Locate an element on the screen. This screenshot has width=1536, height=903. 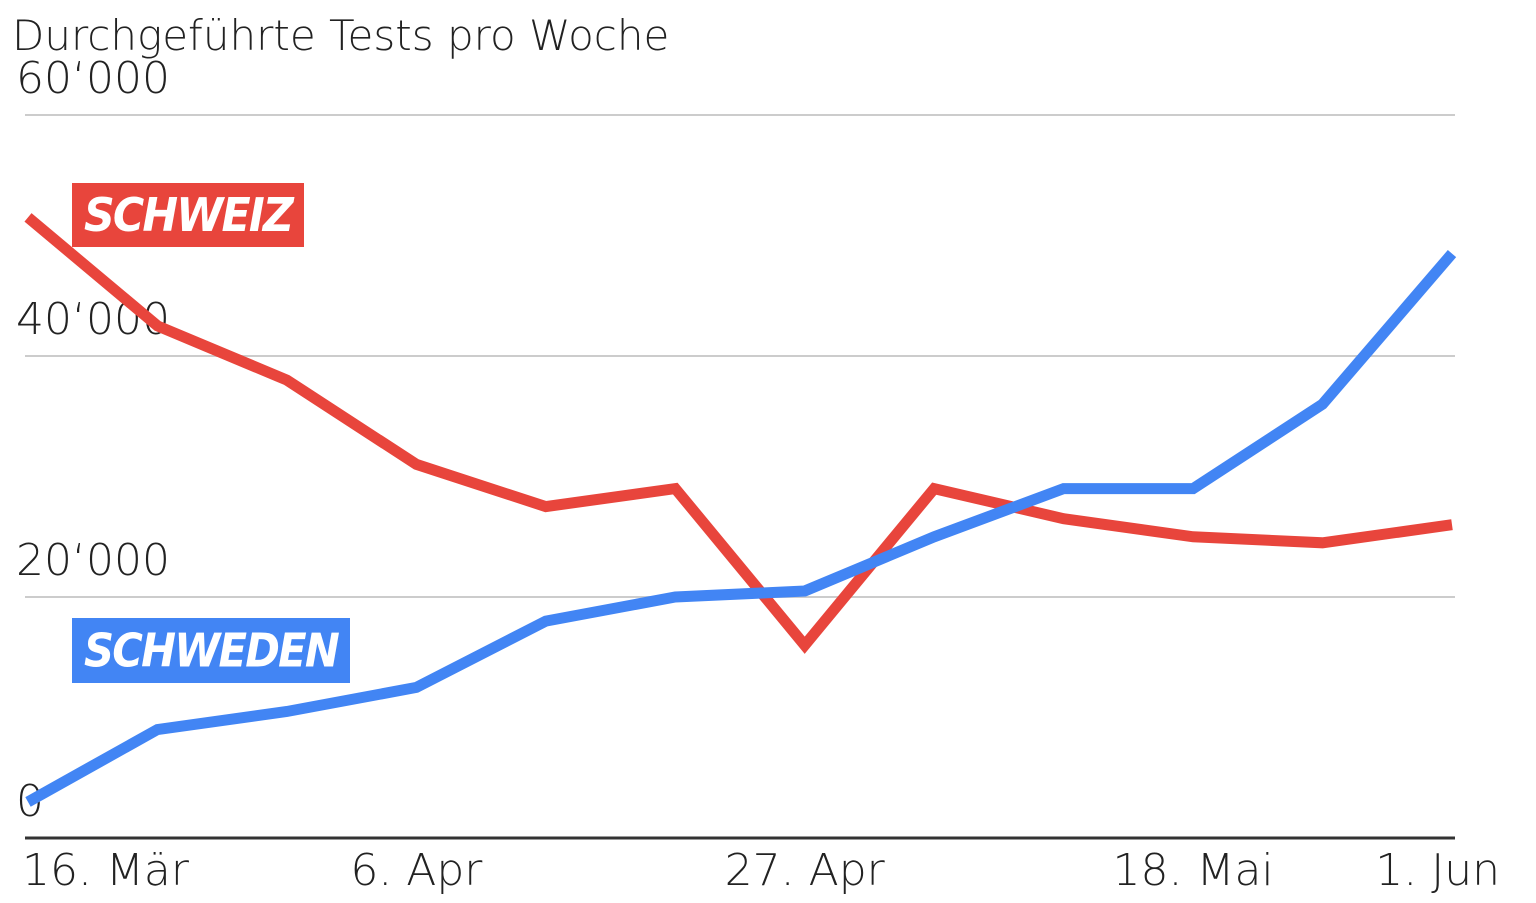
x-tick-label: 6. Apr is located at coordinates (416, 870).